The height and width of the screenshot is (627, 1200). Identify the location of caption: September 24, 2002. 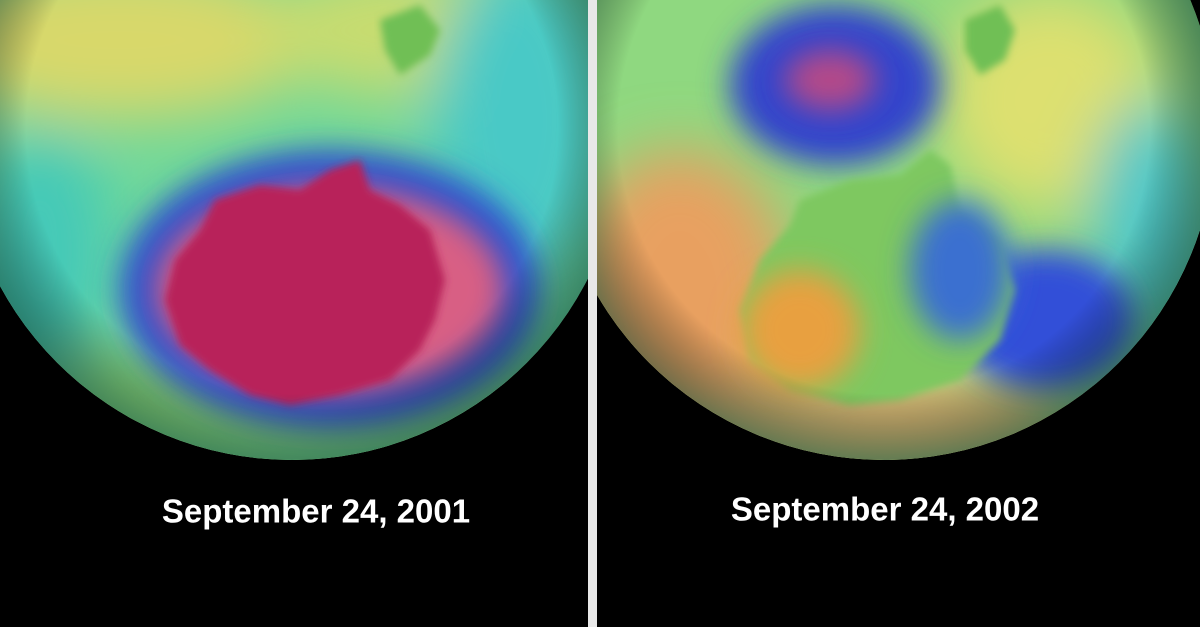
(885, 509).